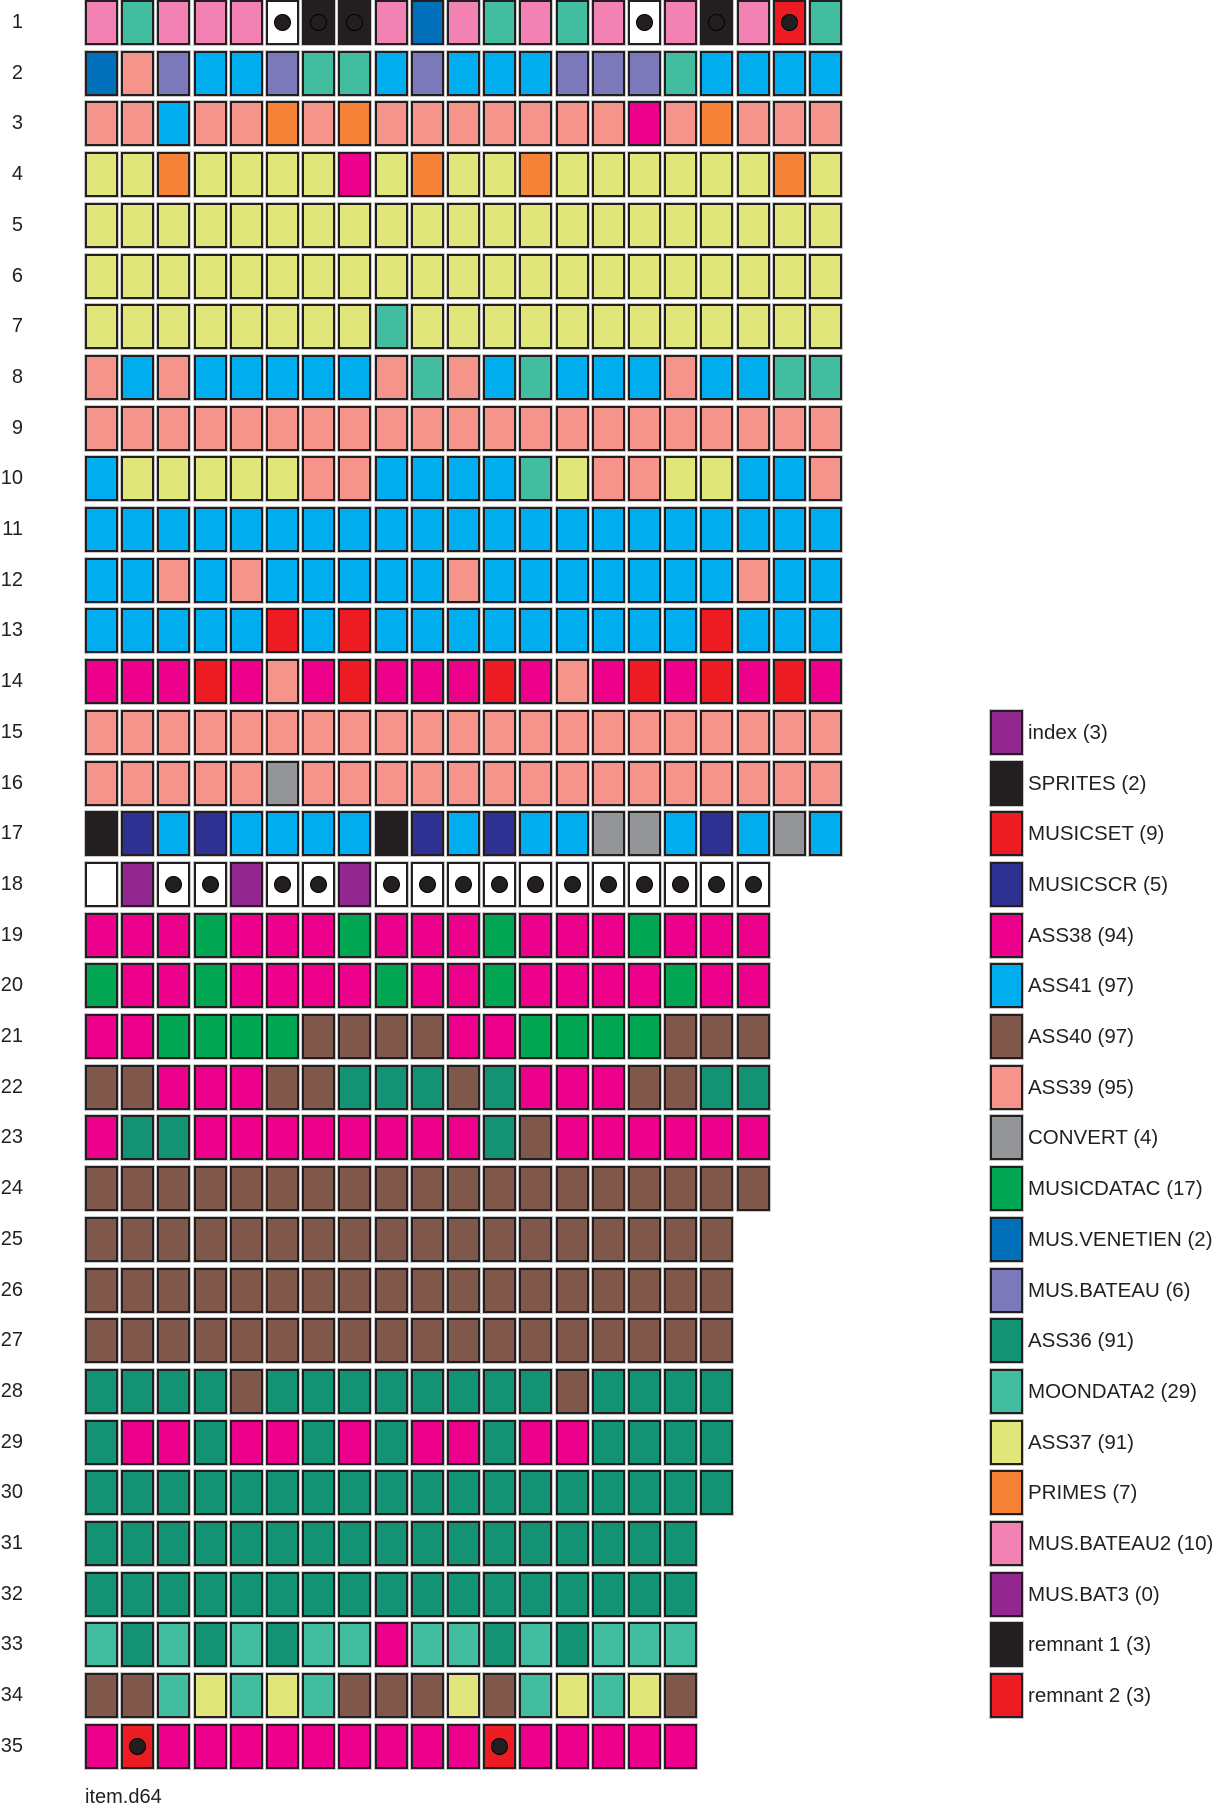 Image resolution: width=1223 pixels, height=1809 pixels. Describe the element at coordinates (17, 326) in the screenshot. I see `track-label: 7` at that location.